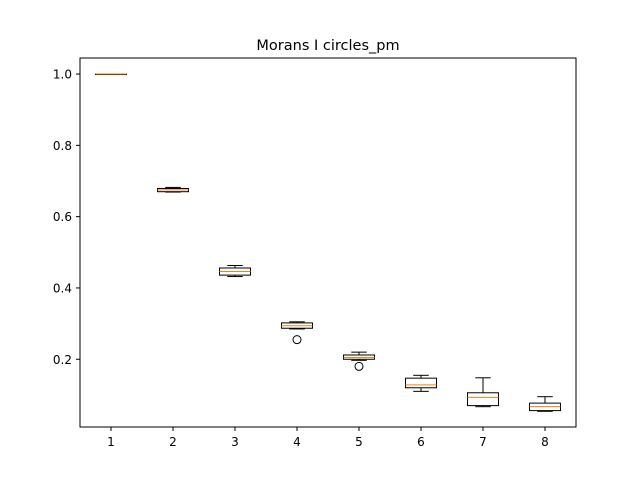 The height and width of the screenshot is (480, 640). Describe the element at coordinates (235, 442) in the screenshot. I see `x-tick-label: 3` at that location.